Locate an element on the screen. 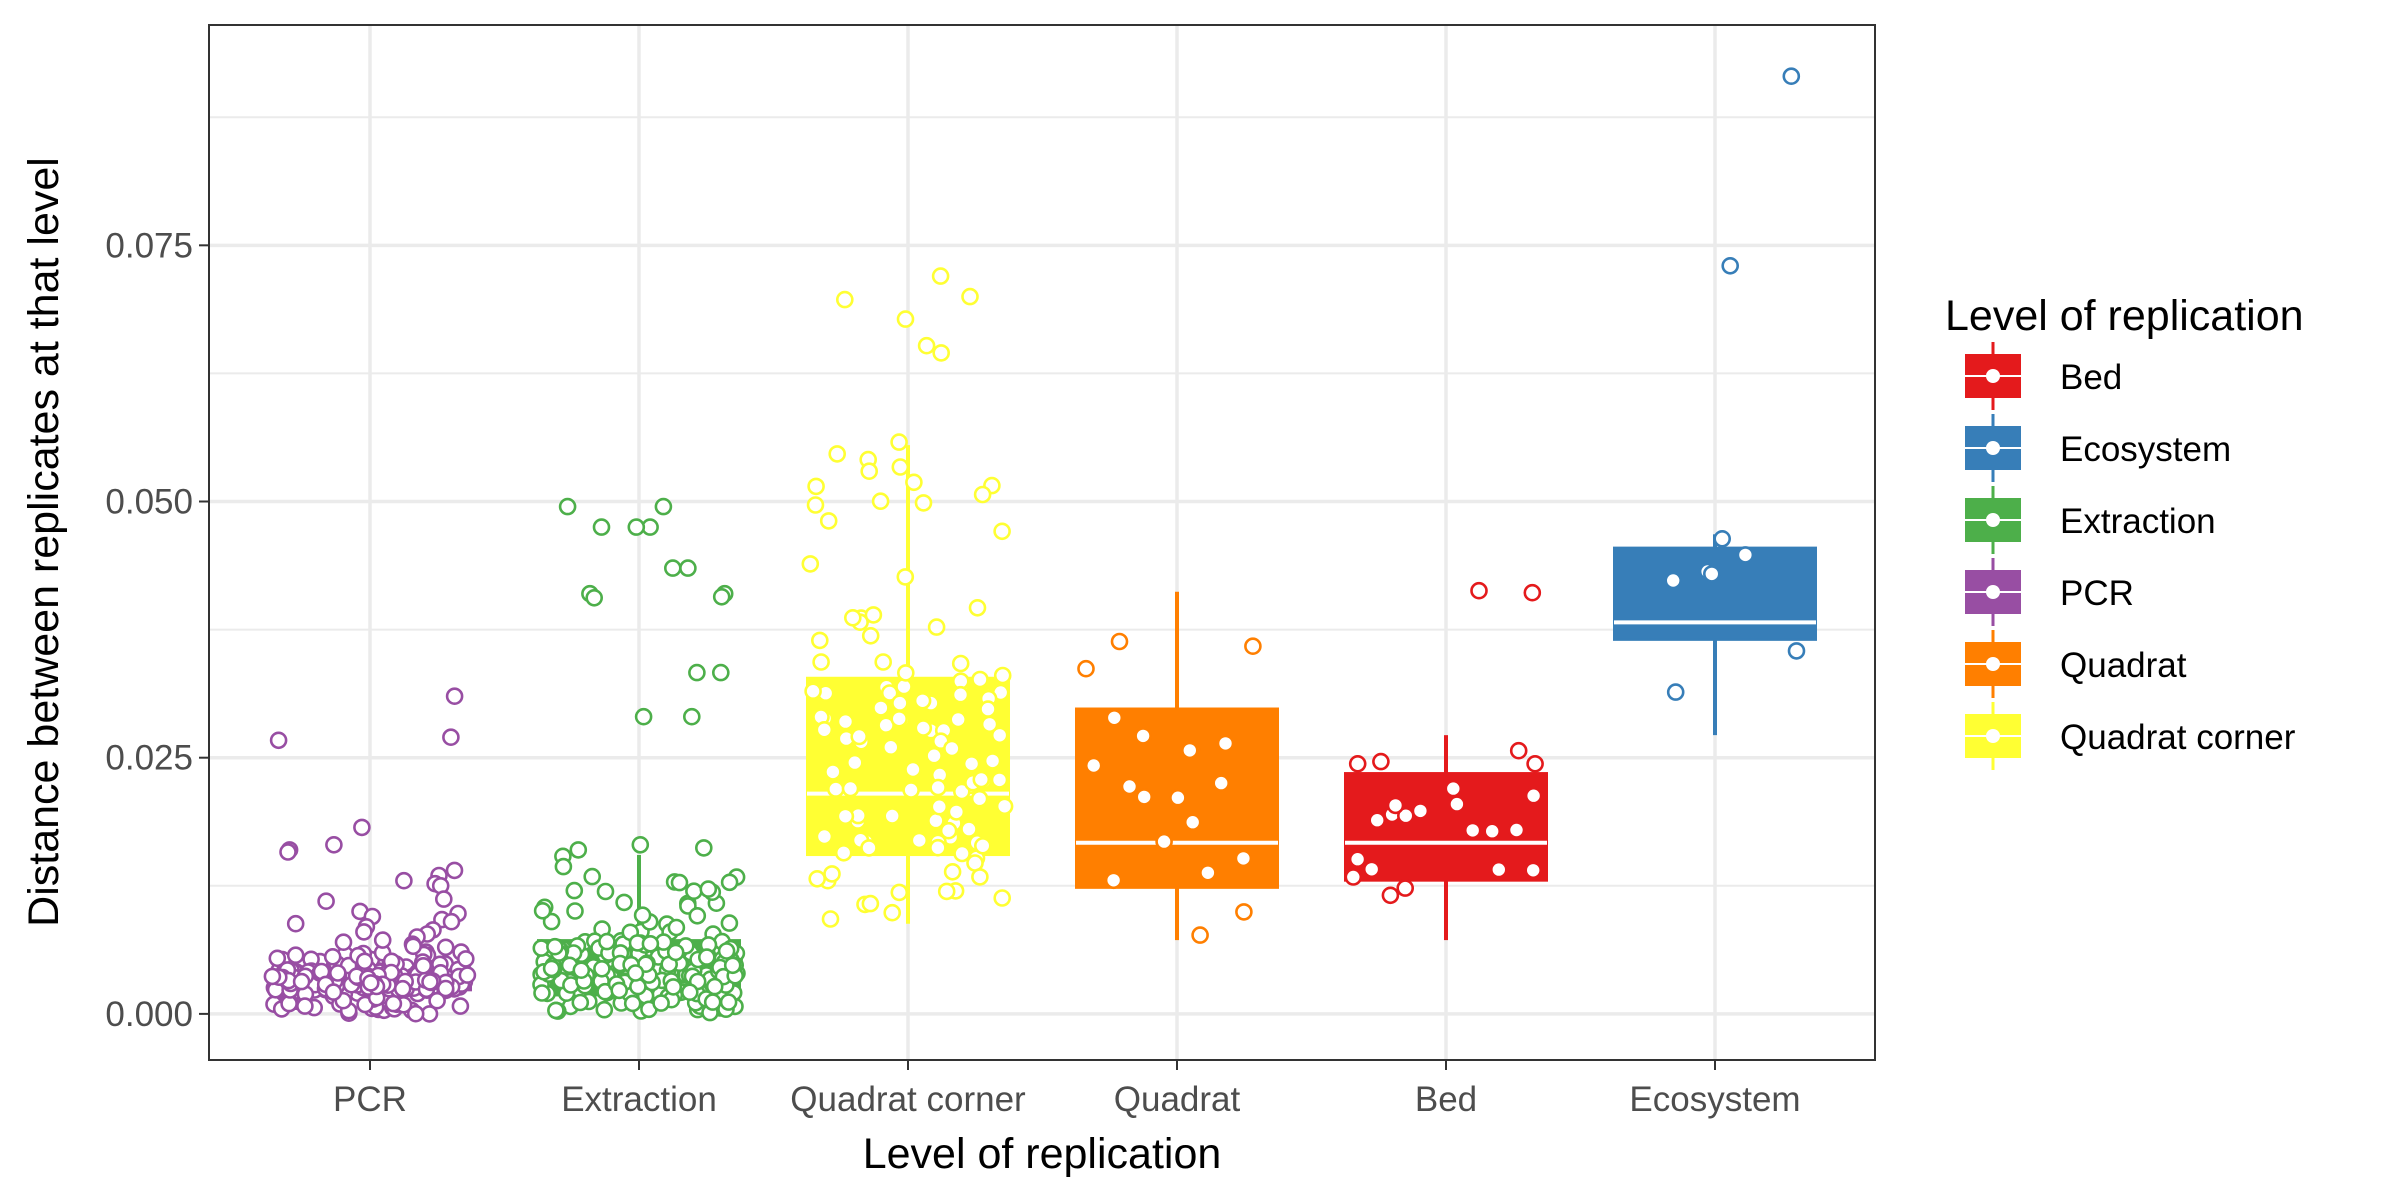 This screenshot has height=1200, width=2400. legend-item-pcr: PCR is located at coordinates (2049, 592).